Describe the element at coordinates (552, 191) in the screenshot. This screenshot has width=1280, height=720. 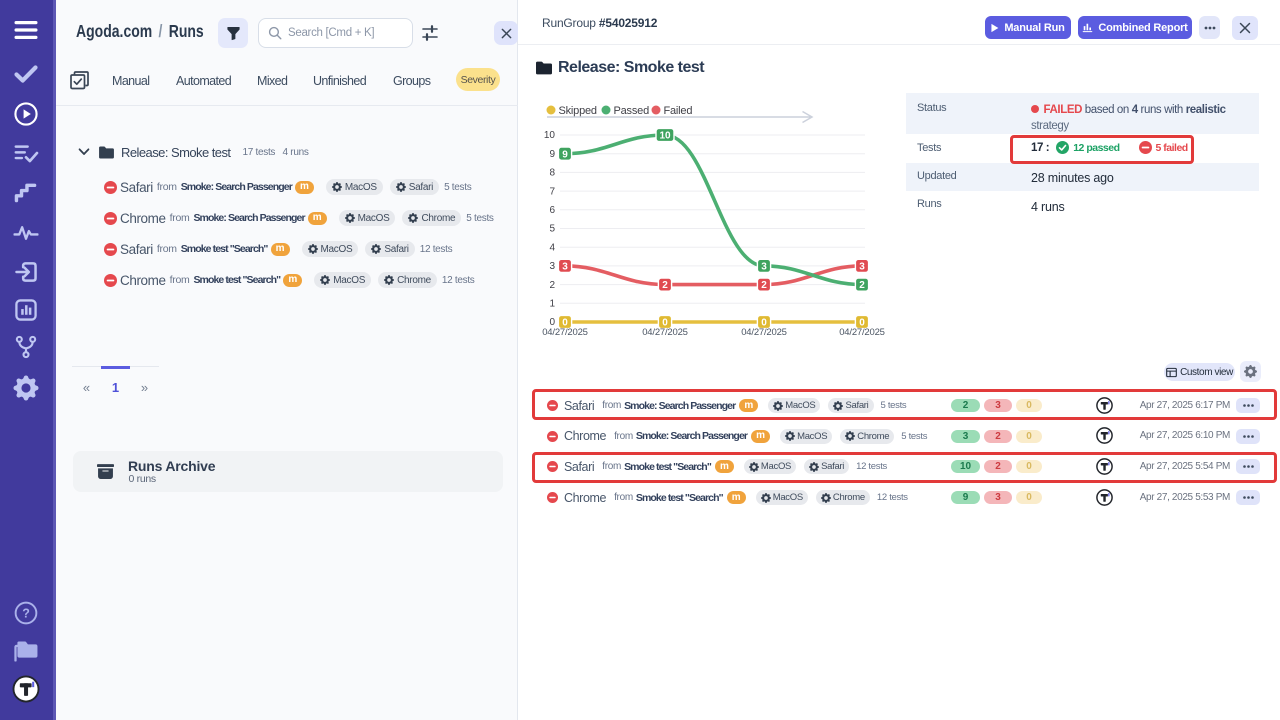
I see `svg-text: 7` at that location.